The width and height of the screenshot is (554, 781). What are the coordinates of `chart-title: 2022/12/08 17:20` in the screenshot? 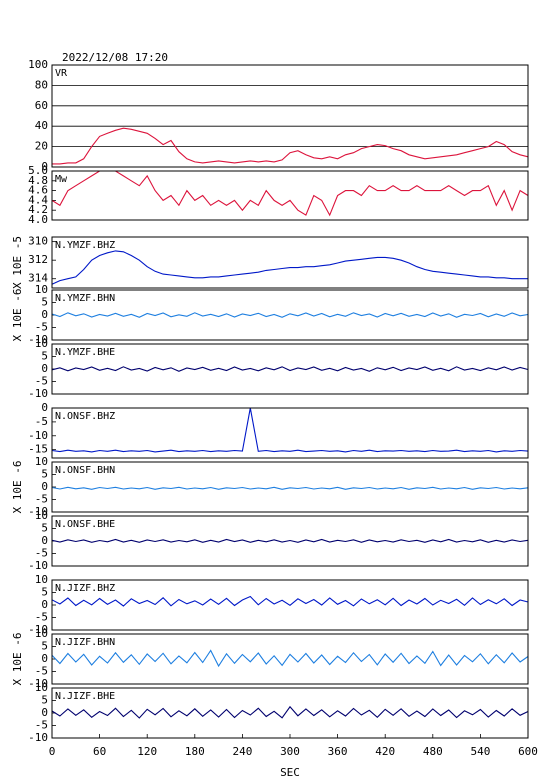 It's located at (115, 57).